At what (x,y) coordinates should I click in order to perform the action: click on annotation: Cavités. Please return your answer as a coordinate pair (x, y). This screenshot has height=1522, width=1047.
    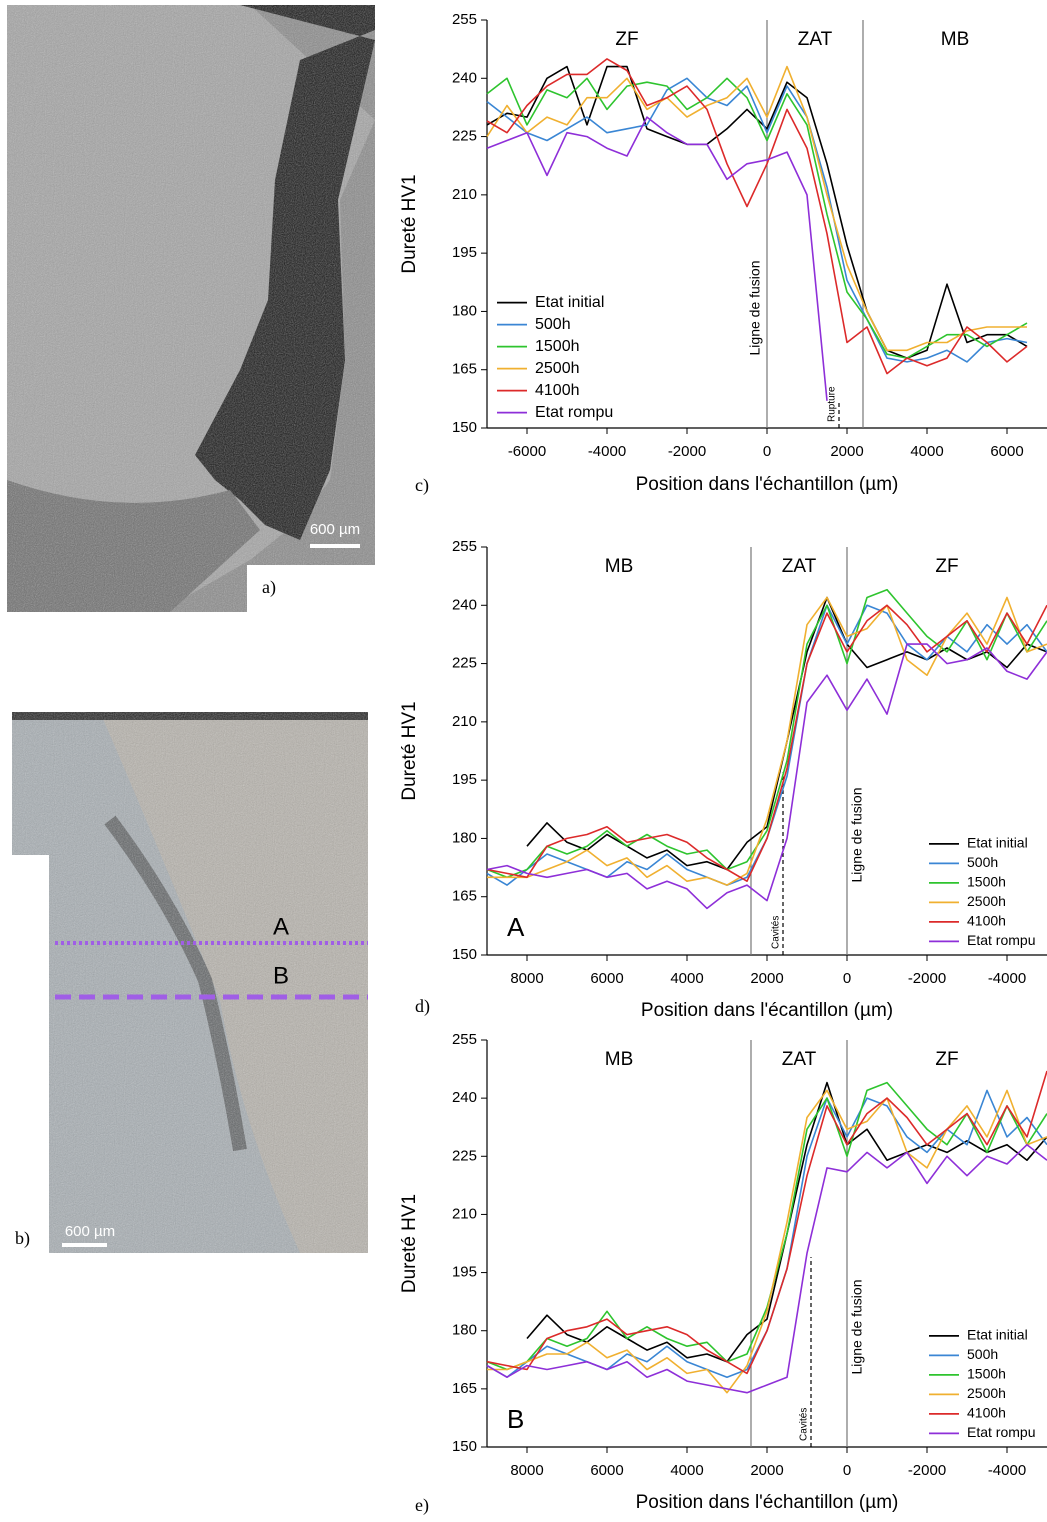
    Looking at the image, I should click on (804, 1424).